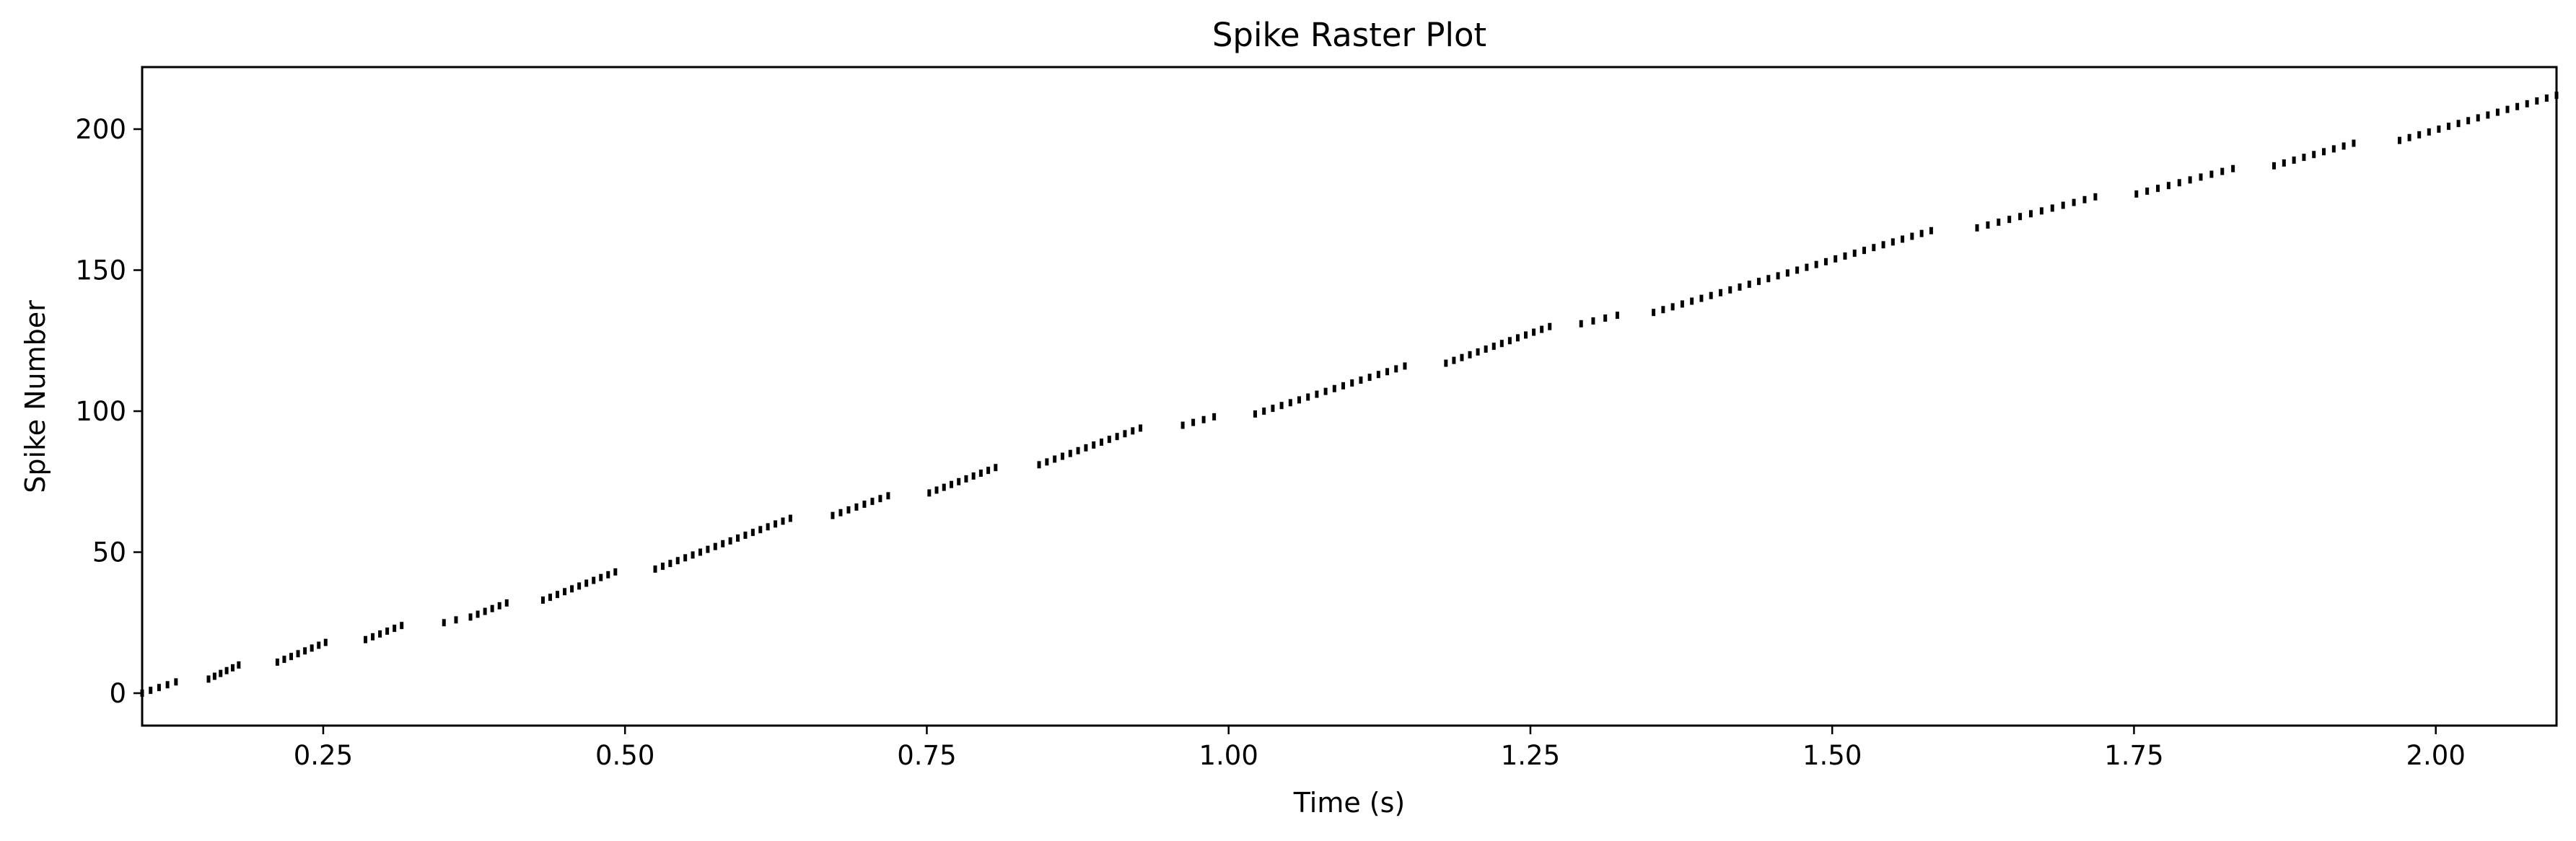  What do you see at coordinates (323, 755) in the screenshot?
I see `x-tick-label: 0.25` at bounding box center [323, 755].